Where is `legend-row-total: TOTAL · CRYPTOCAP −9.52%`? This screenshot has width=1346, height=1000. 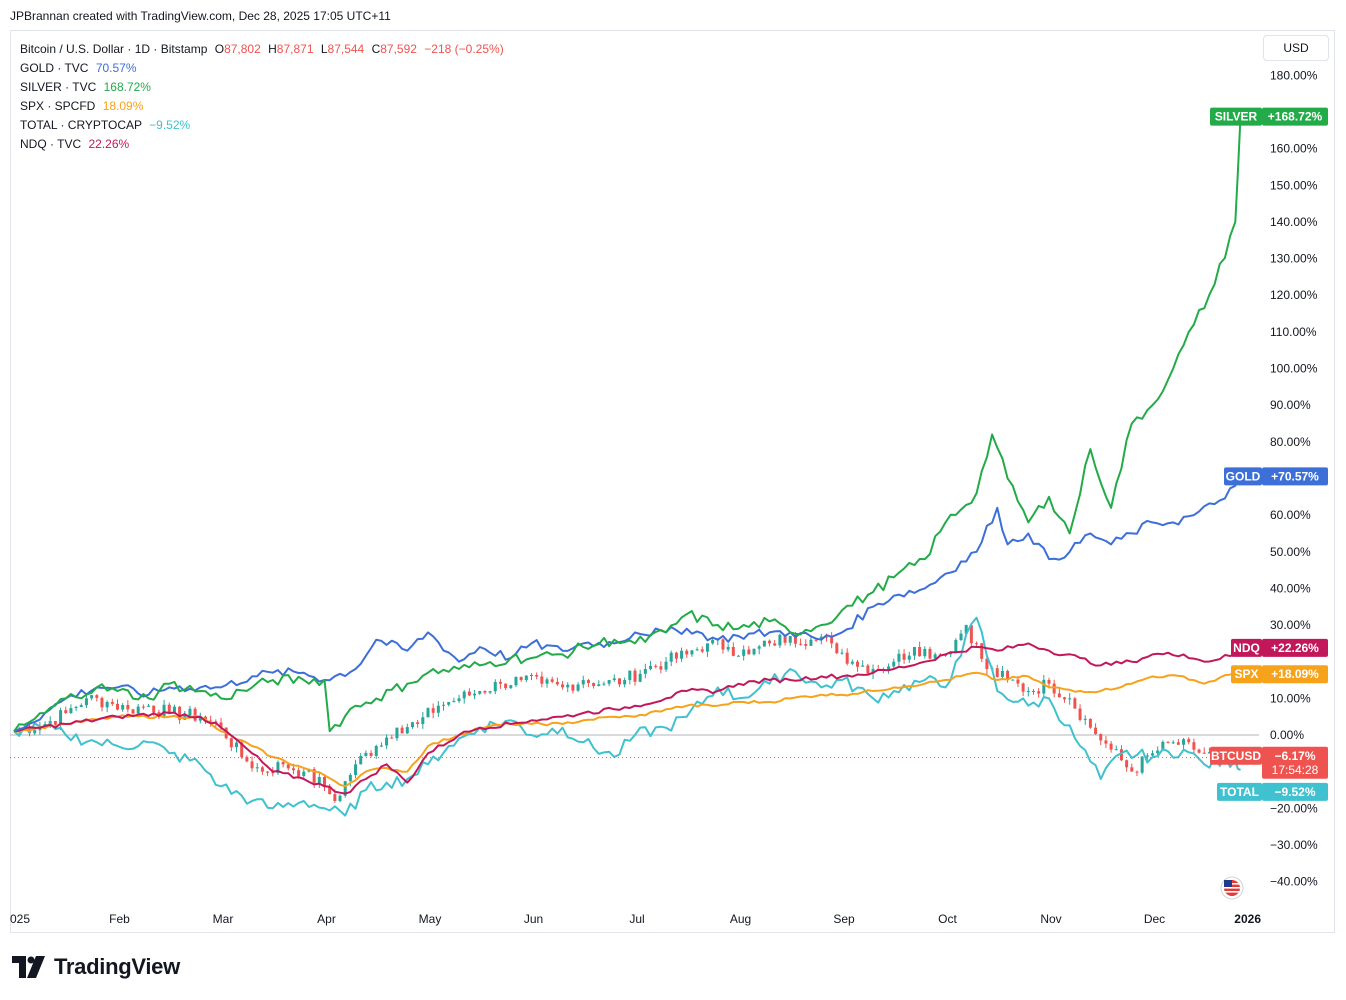 legend-row-total: TOTAL · CRYPTOCAP −9.52% is located at coordinates (262, 125).